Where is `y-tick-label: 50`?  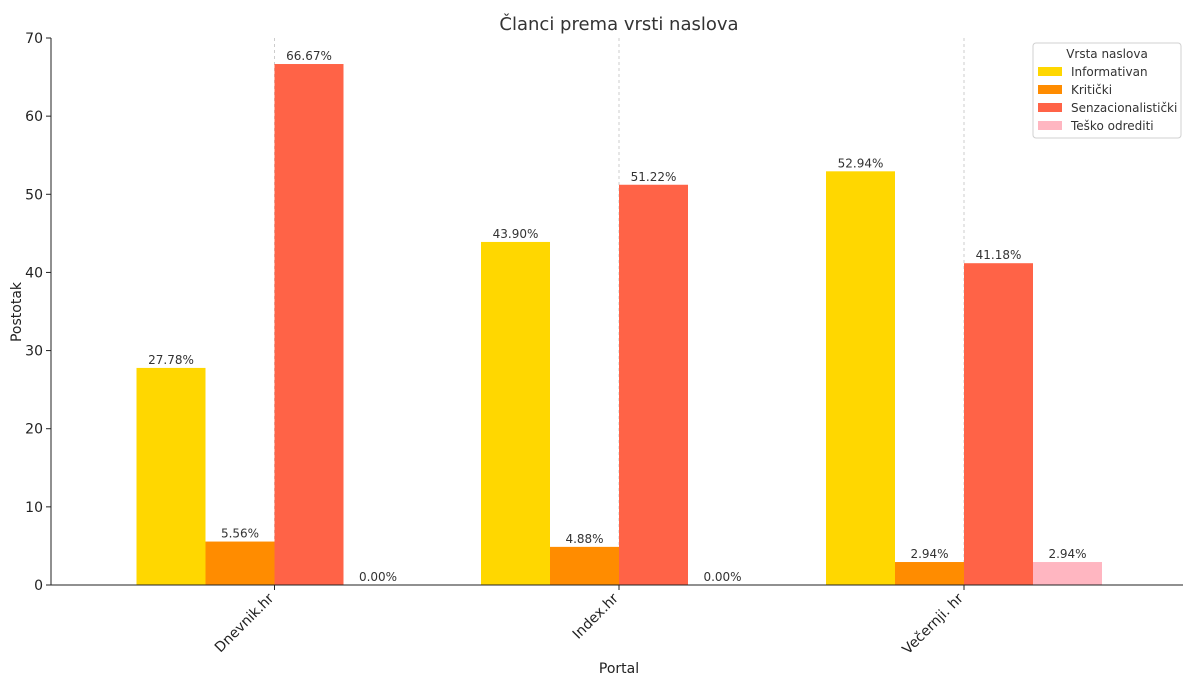 y-tick-label: 50 is located at coordinates (34, 195).